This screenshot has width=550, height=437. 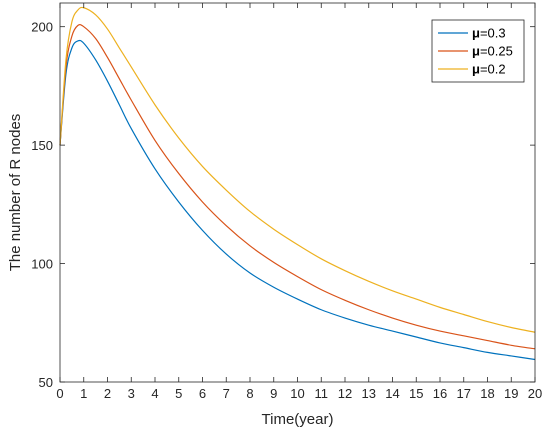 What do you see at coordinates (202, 393) in the screenshot?
I see `x-tick-label: 6` at bounding box center [202, 393].